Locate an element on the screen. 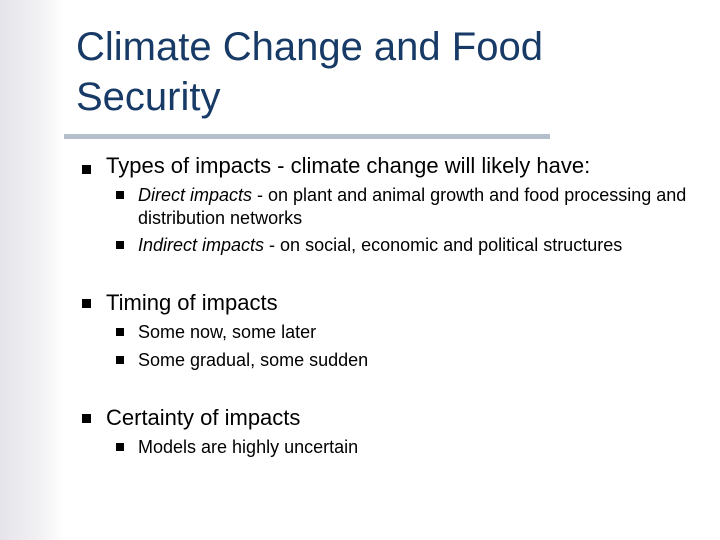  subbullet-models-uncertain: Models are highly uncertain is located at coordinates (423, 447).